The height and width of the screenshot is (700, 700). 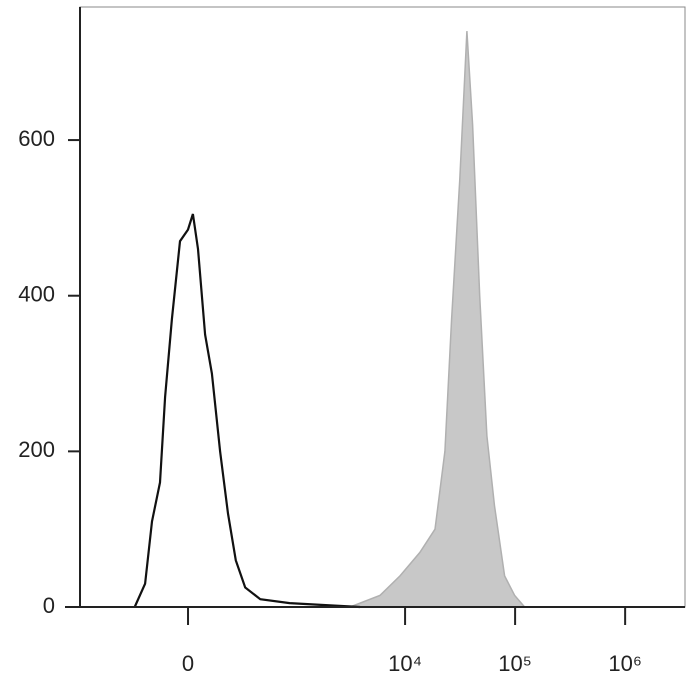 I want to click on y-tick-label: 200, so click(x=36, y=449).